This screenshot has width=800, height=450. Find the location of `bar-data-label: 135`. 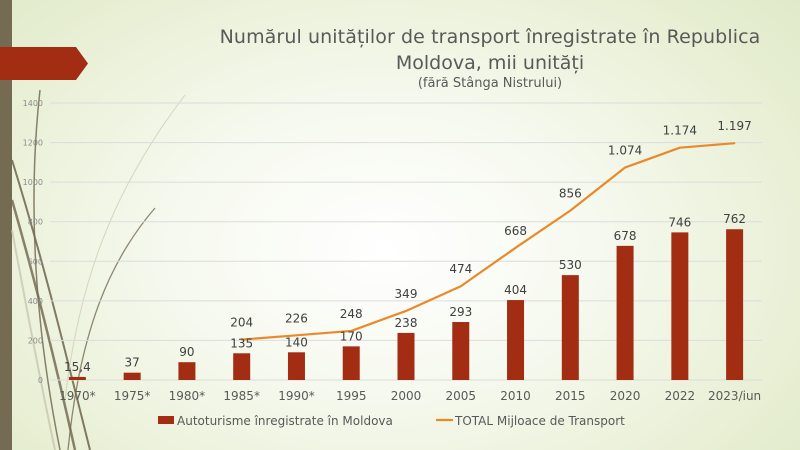

bar-data-label: 135 is located at coordinates (241, 343).